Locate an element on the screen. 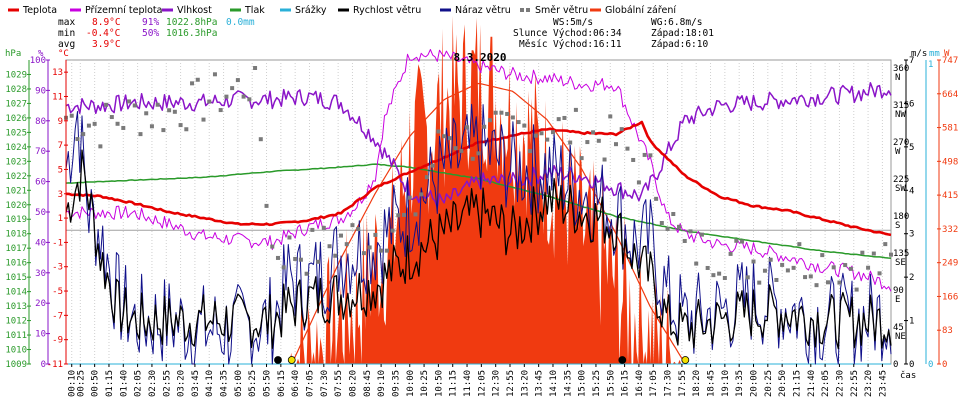 This screenshot has height=400, width=966. unit-degc: °C is located at coordinates (63, 54).